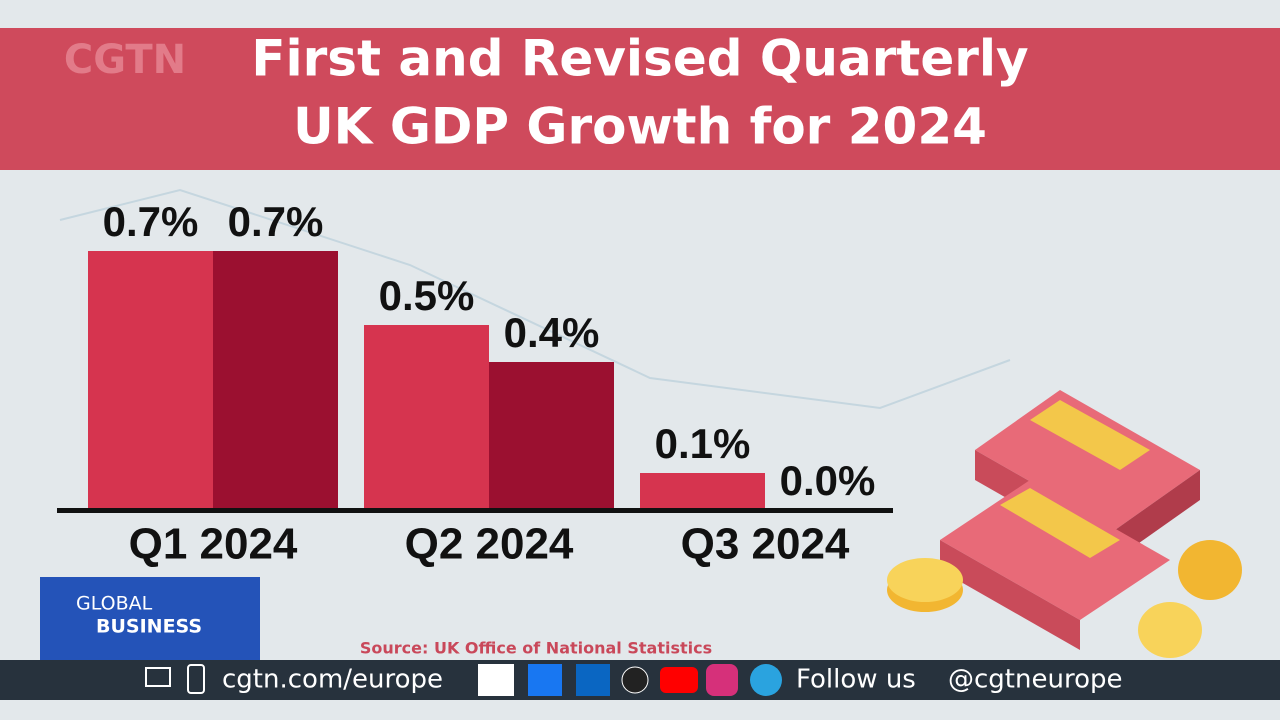  Describe the element at coordinates (765, 544) in the screenshot. I see `x-tick-label: Q3 2024` at that location.